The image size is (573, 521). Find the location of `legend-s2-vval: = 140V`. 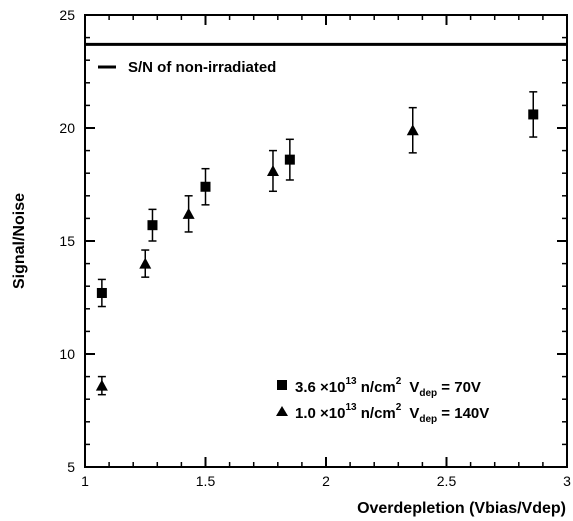

legend-s2-vval: = 140V is located at coordinates (463, 413).